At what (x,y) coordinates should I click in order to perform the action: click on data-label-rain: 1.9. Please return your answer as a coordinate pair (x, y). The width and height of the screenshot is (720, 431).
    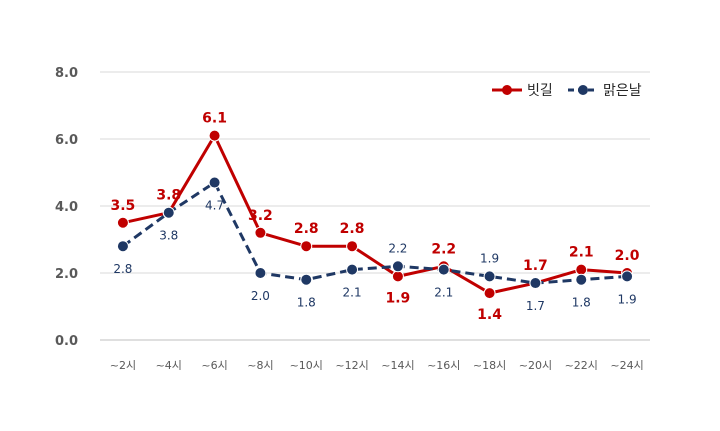
    Looking at the image, I should click on (398, 298).